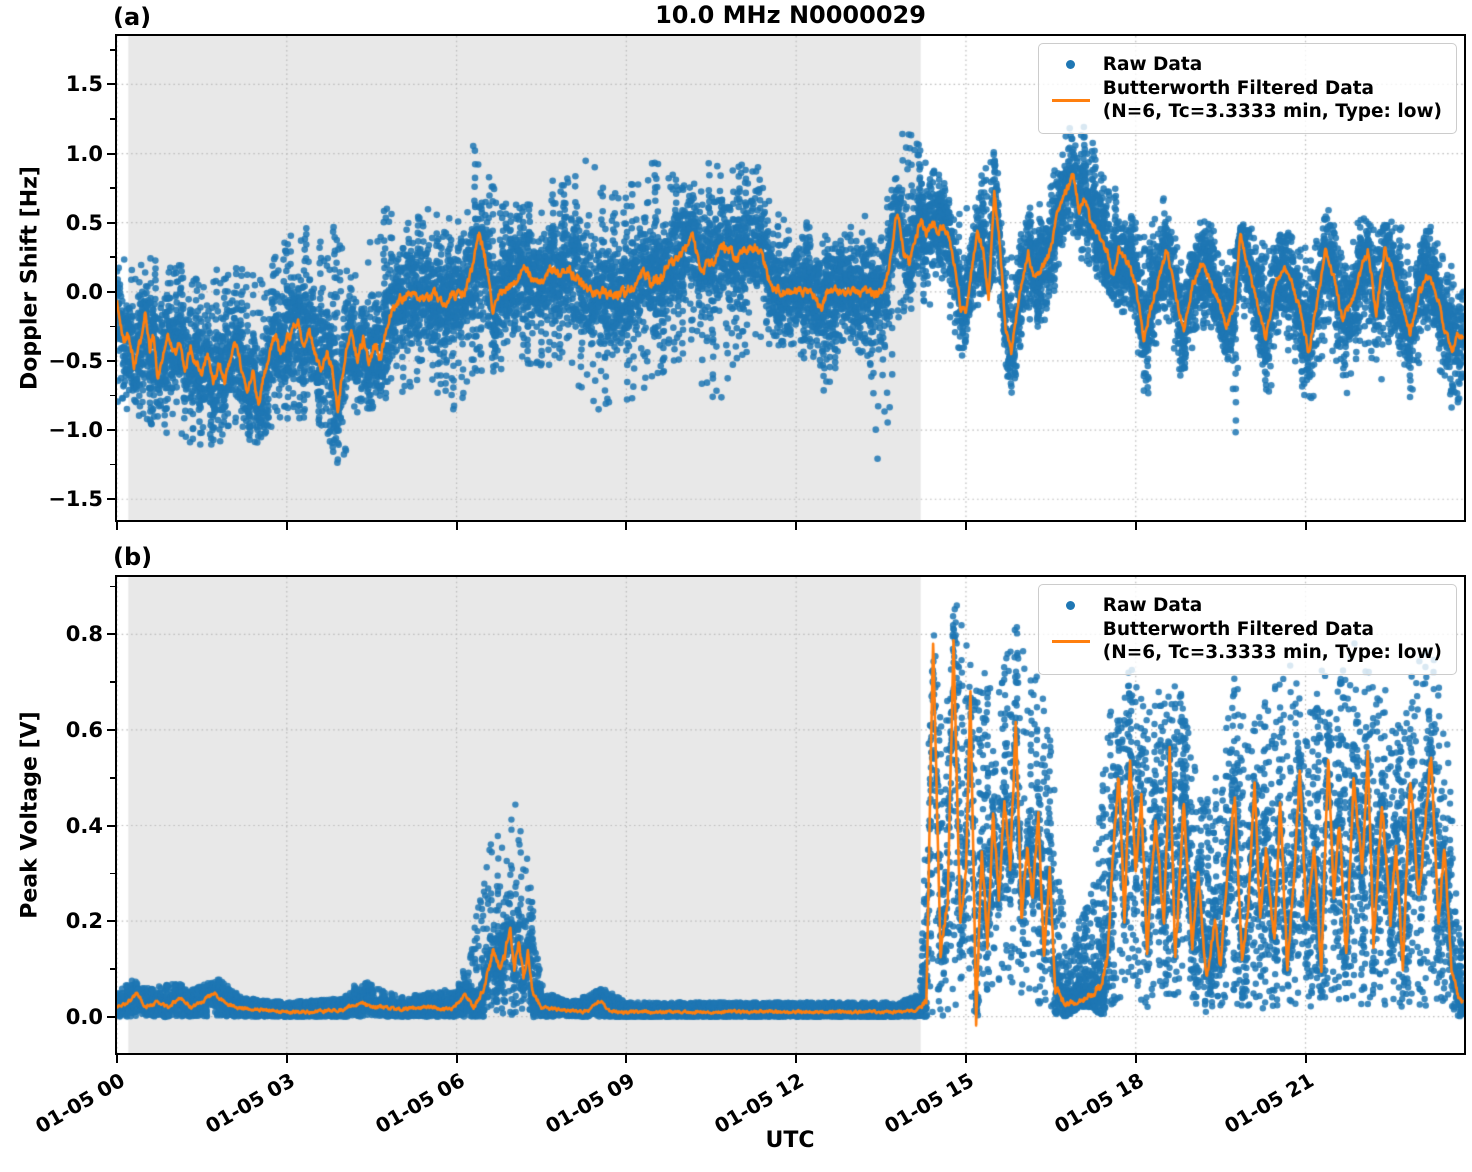 This screenshot has height=1172, width=1472. I want to click on y-tick-label: −1.5, so click(75, 499).